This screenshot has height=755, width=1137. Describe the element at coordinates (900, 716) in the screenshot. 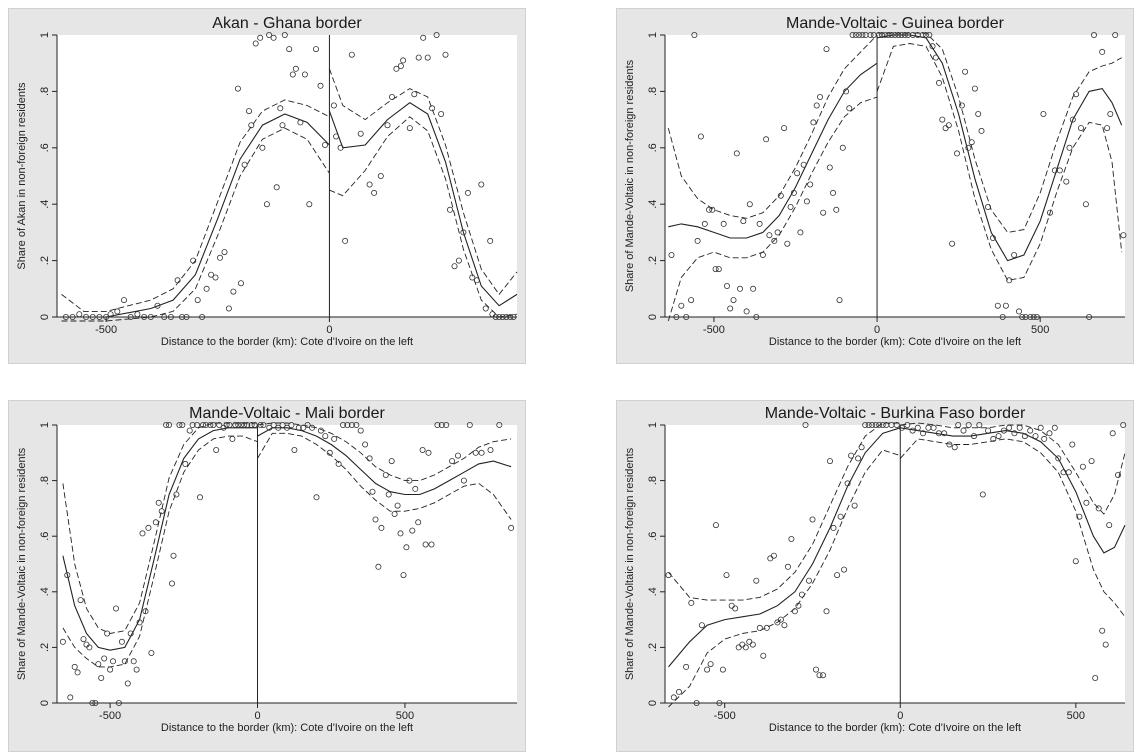

I see `x-tick-label: 0` at that location.